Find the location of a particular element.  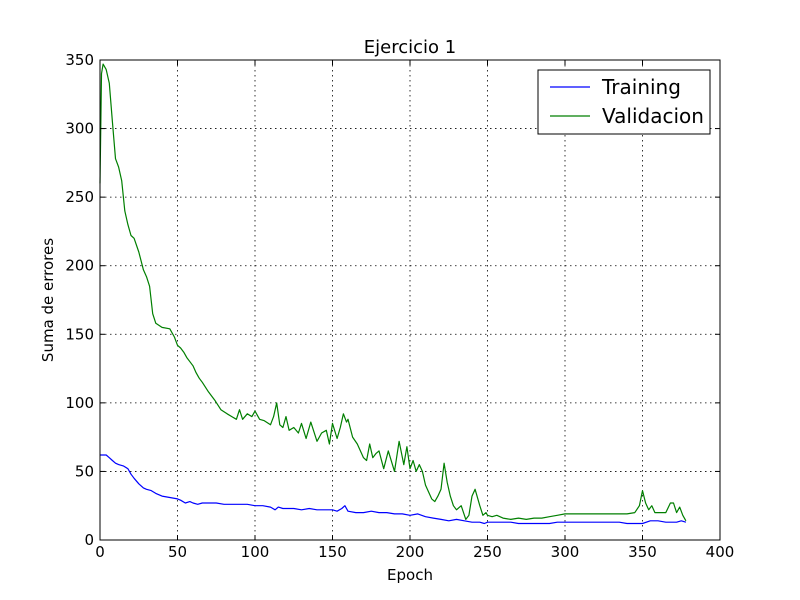

x-tick-label: 400 is located at coordinates (720, 552).